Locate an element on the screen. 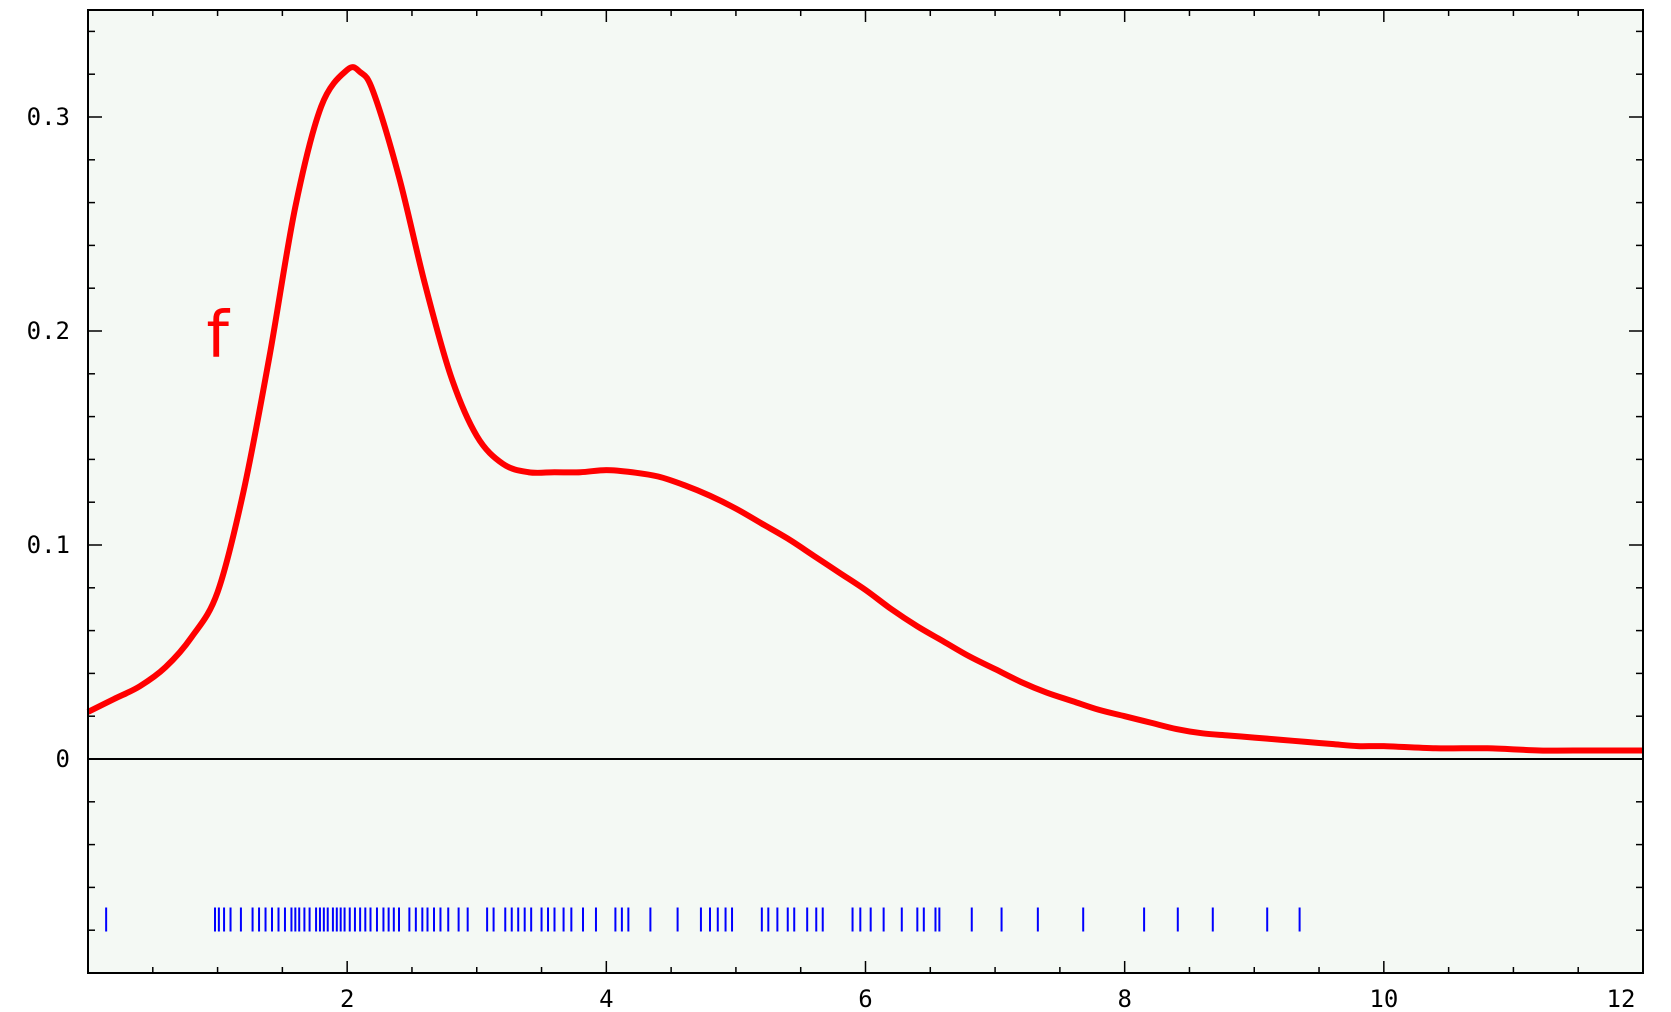 This screenshot has width=1671, height=1012. x-axis-tick-labels: 2 4 6 8 10 12 is located at coordinates (988, 998).